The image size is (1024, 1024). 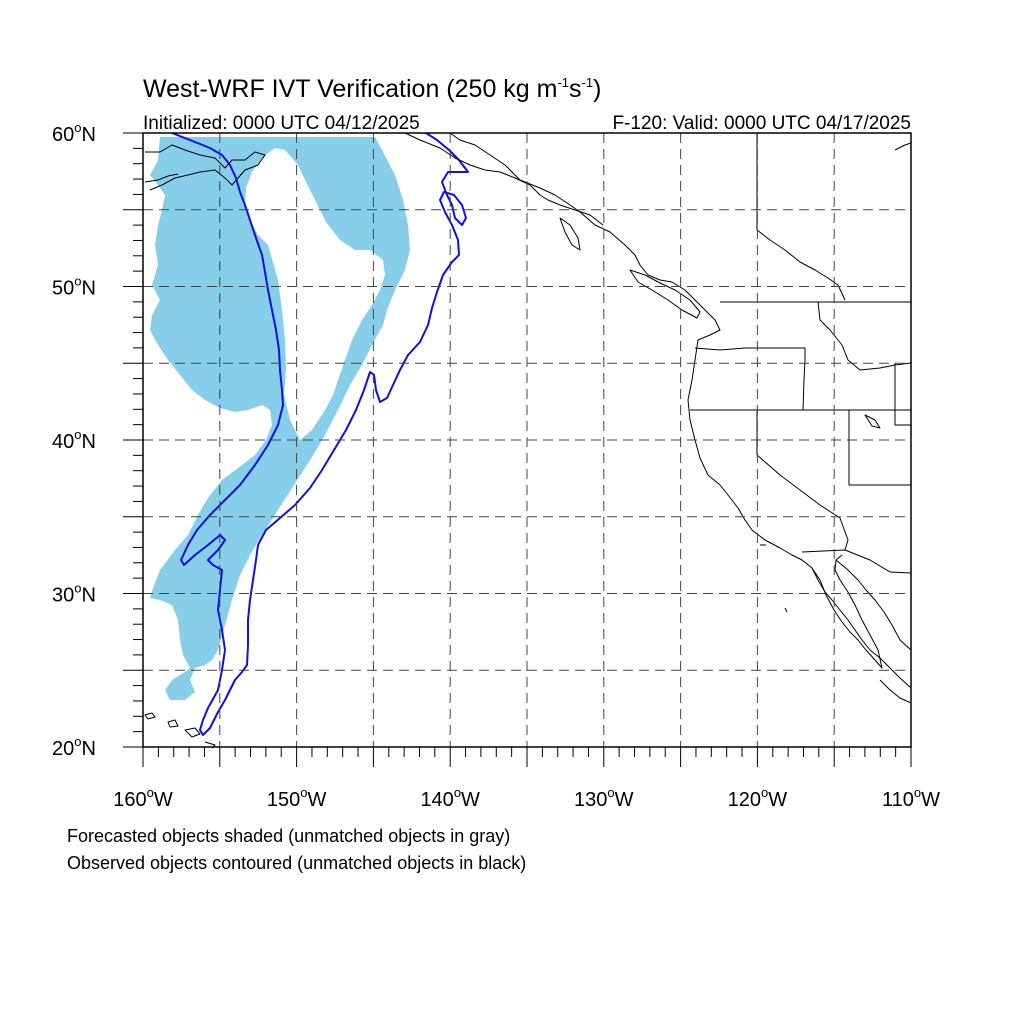 What do you see at coordinates (74, 133) in the screenshot?
I see `lat-label: 60oN` at bounding box center [74, 133].